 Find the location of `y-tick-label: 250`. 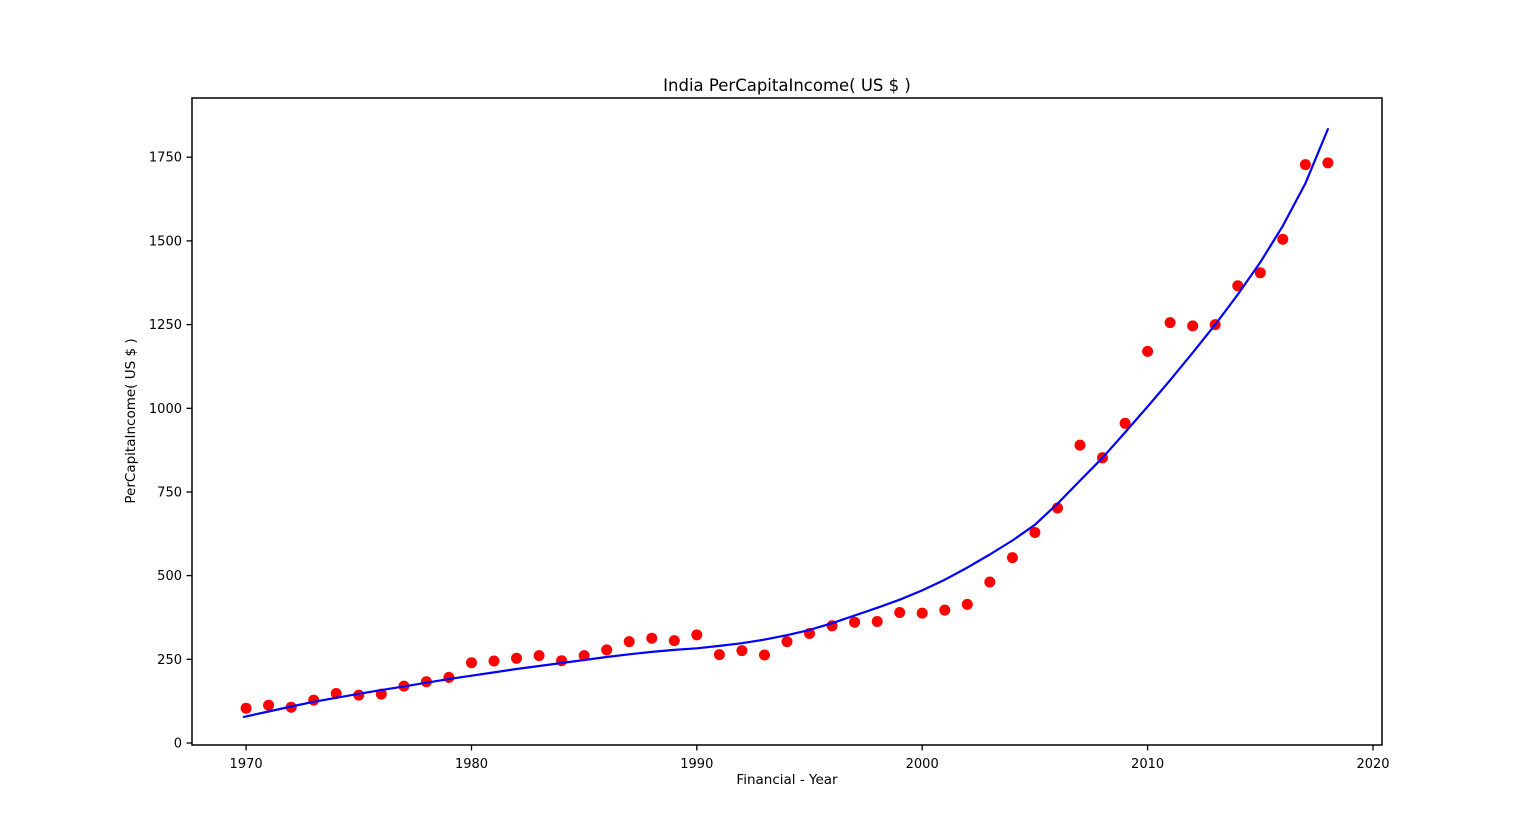

y-tick-label: 250 is located at coordinates (169, 660).